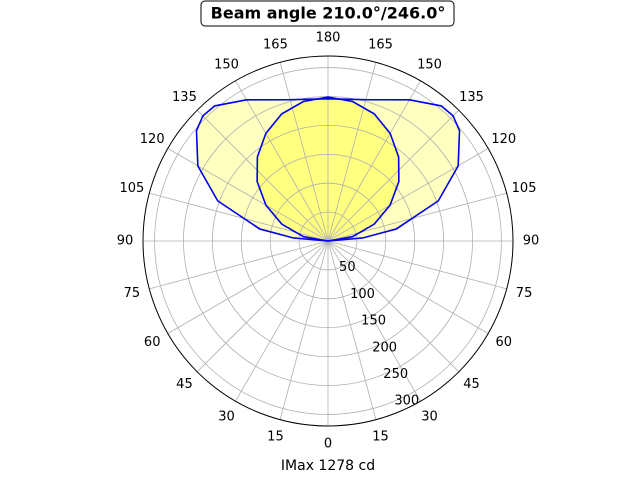  I want to click on chart-title: Beam angle 210.0°/246.0°, so click(328, 13).